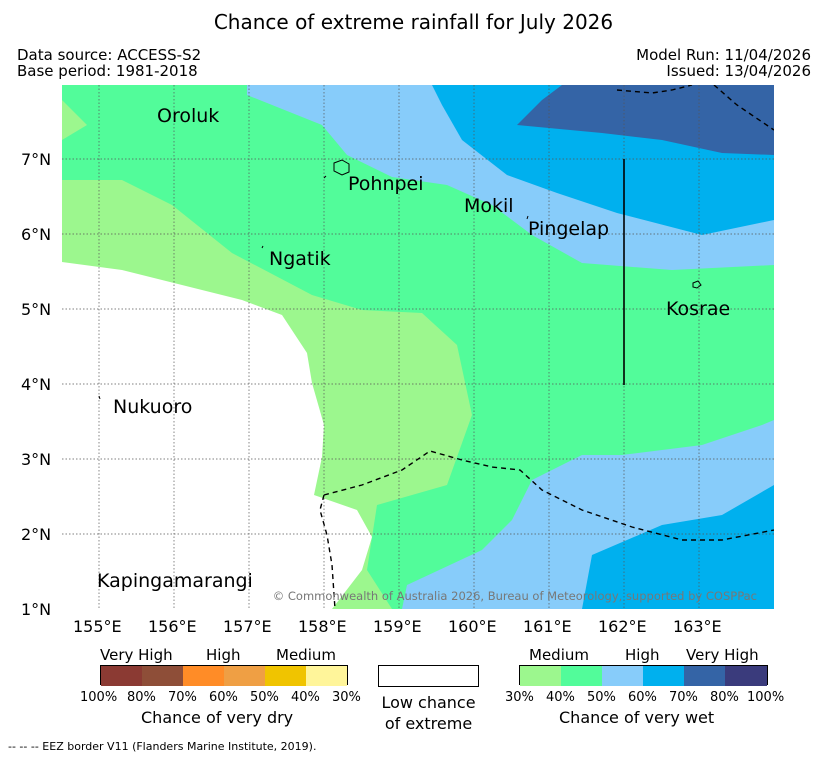 This screenshot has height=758, width=827. Describe the element at coordinates (109, 55) in the screenshot. I see `data-source: Data source: ACCESS-S2` at that location.